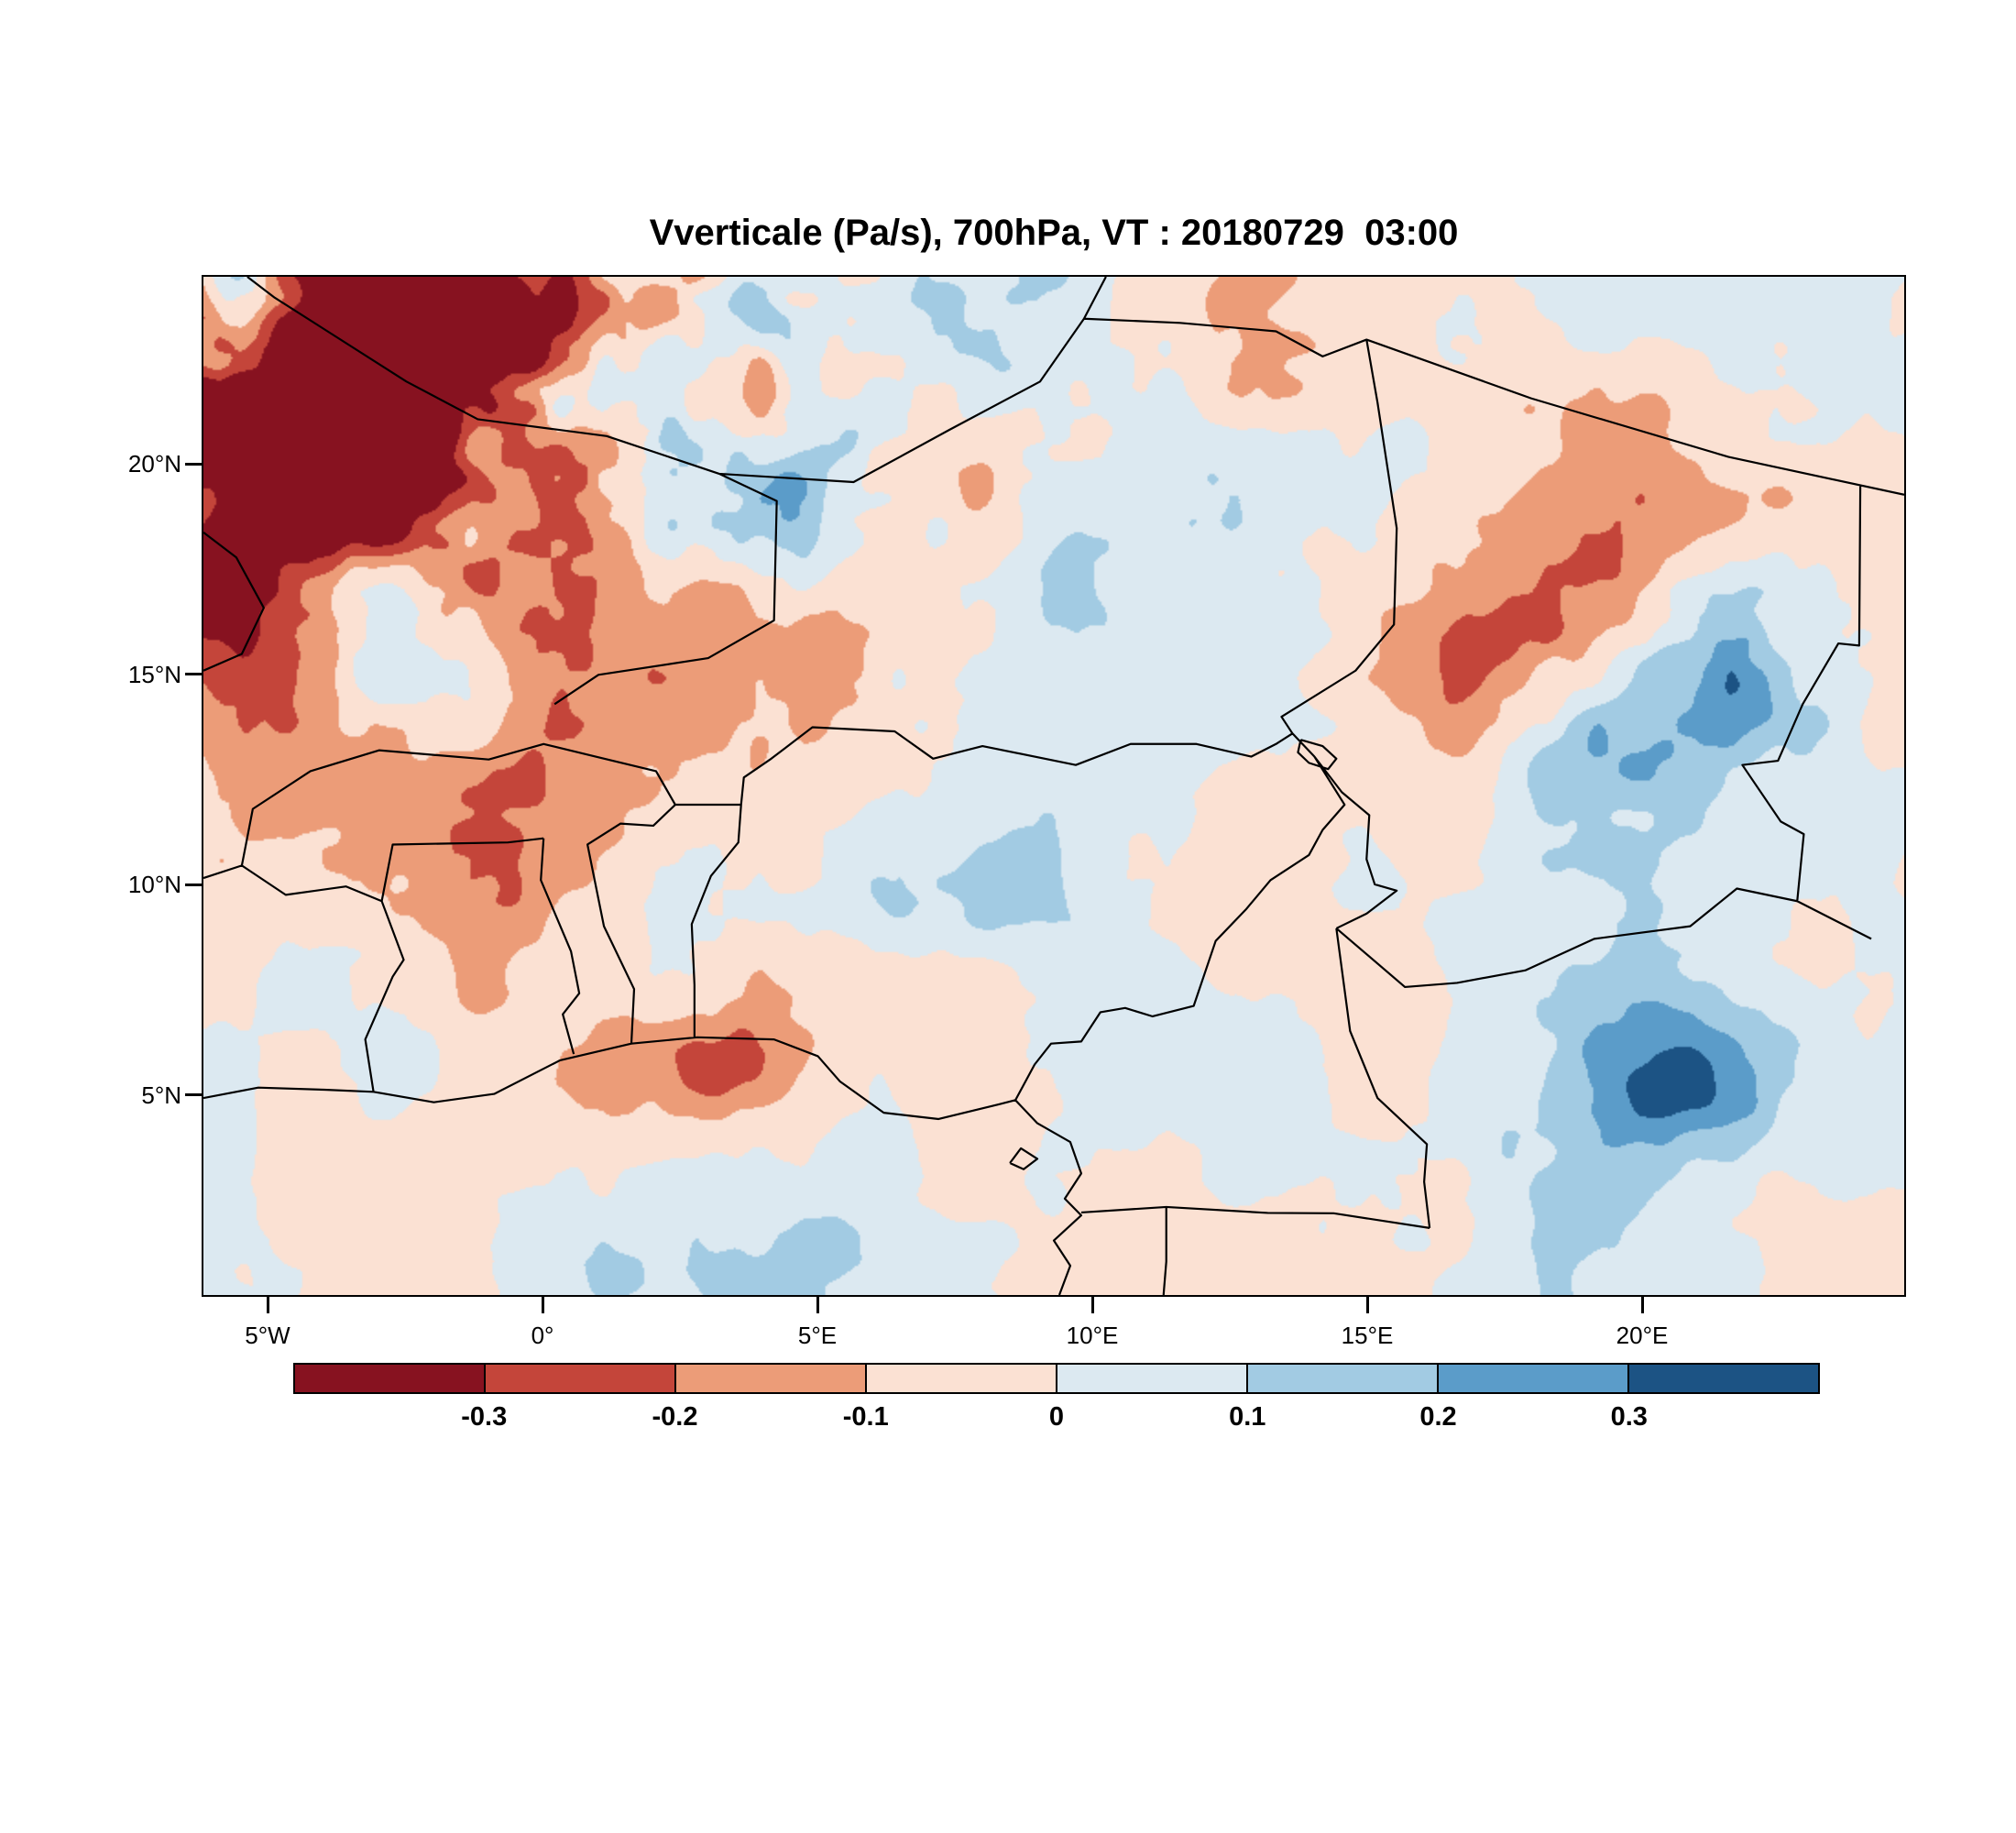 The image size is (2016, 1833). What do you see at coordinates (542, 1335) in the screenshot?
I see `x-tick-label: 0°` at bounding box center [542, 1335].